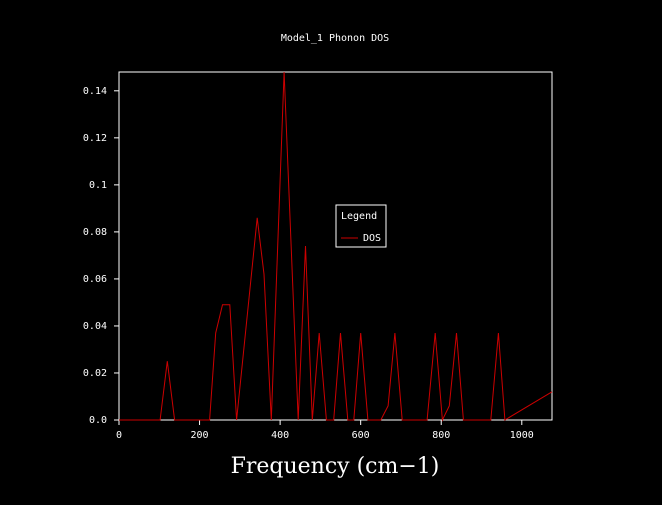 Image resolution: width=662 pixels, height=505 pixels. I want to click on legend-box, so click(361, 226).